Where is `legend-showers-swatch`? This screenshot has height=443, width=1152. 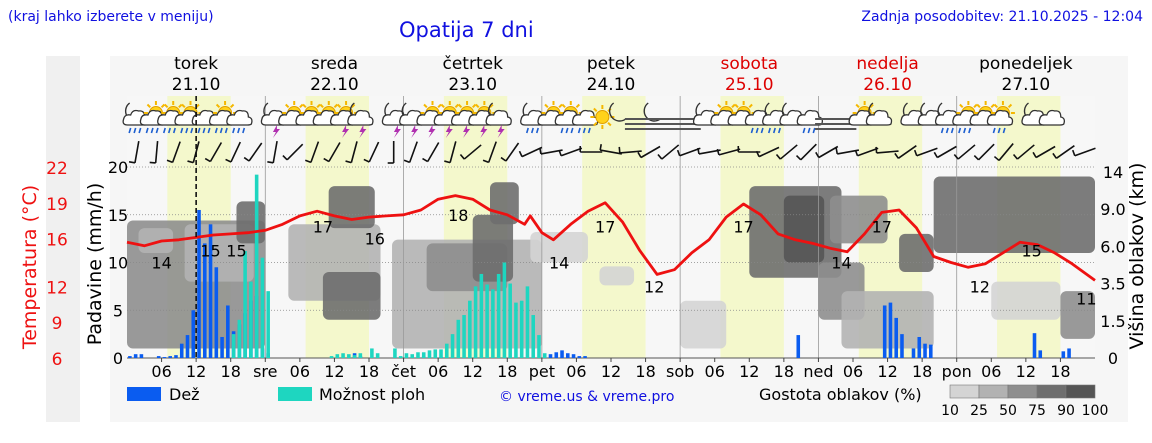
legend-showers-swatch is located at coordinates (295, 394).